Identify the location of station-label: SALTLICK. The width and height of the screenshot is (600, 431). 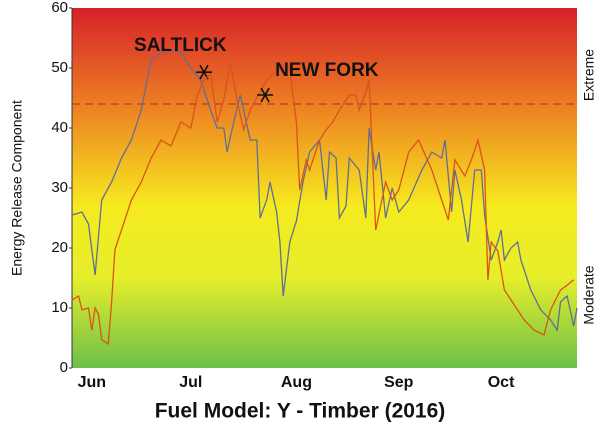
(180, 45).